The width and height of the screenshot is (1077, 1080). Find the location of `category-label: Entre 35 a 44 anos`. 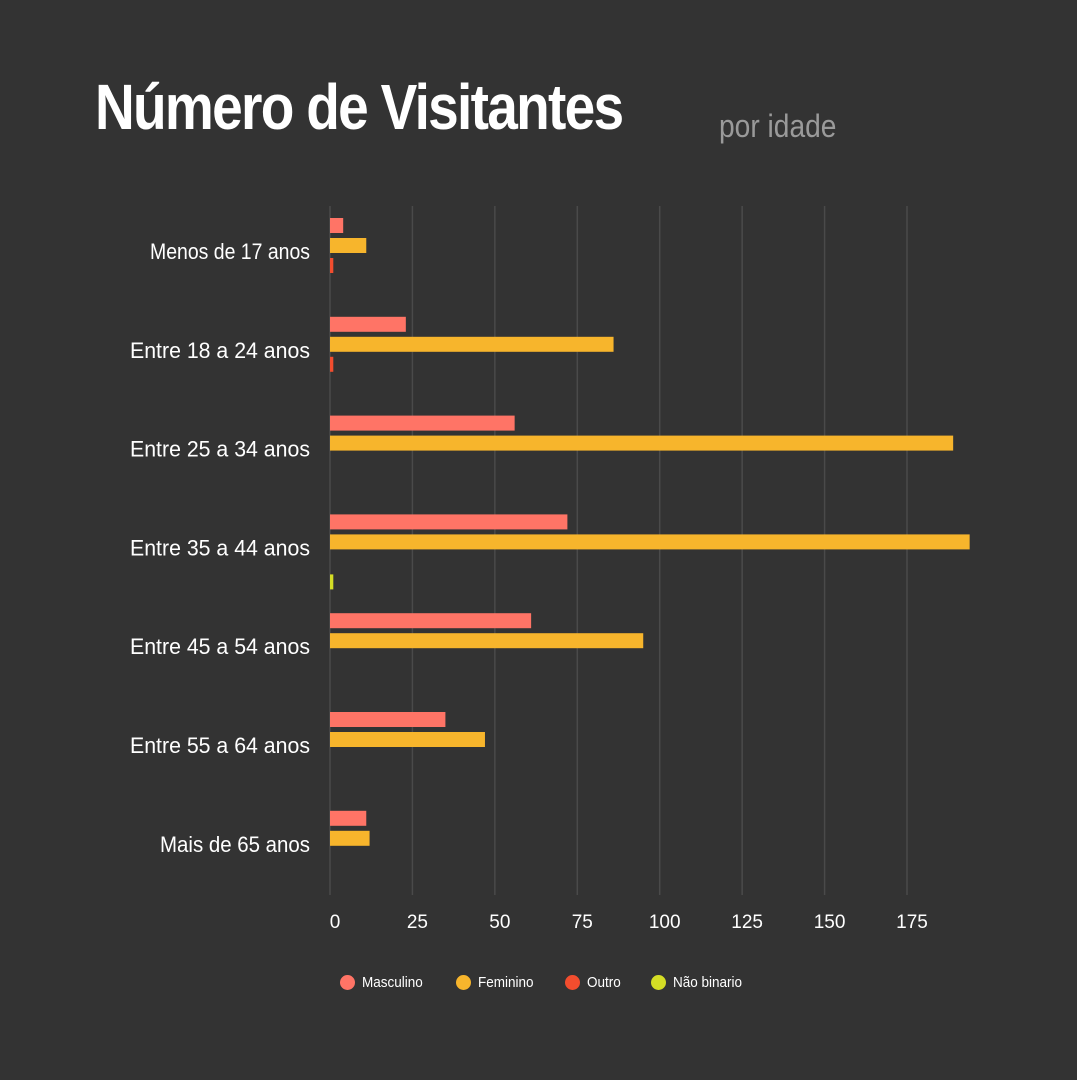

category-label: Entre 35 a 44 anos is located at coordinates (220, 547).